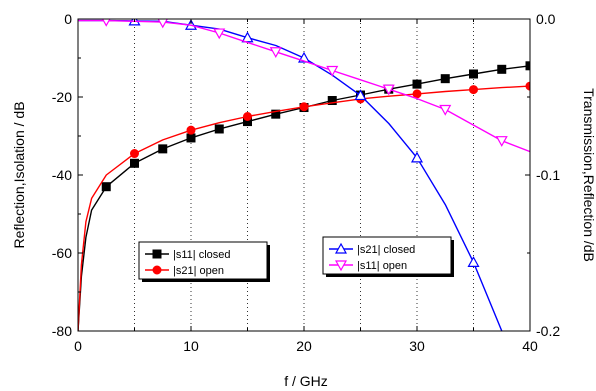 Image resolution: width=596 pixels, height=391 pixels. What do you see at coordinates (78, 346) in the screenshot?
I see `x-tick-label: 0` at bounding box center [78, 346].